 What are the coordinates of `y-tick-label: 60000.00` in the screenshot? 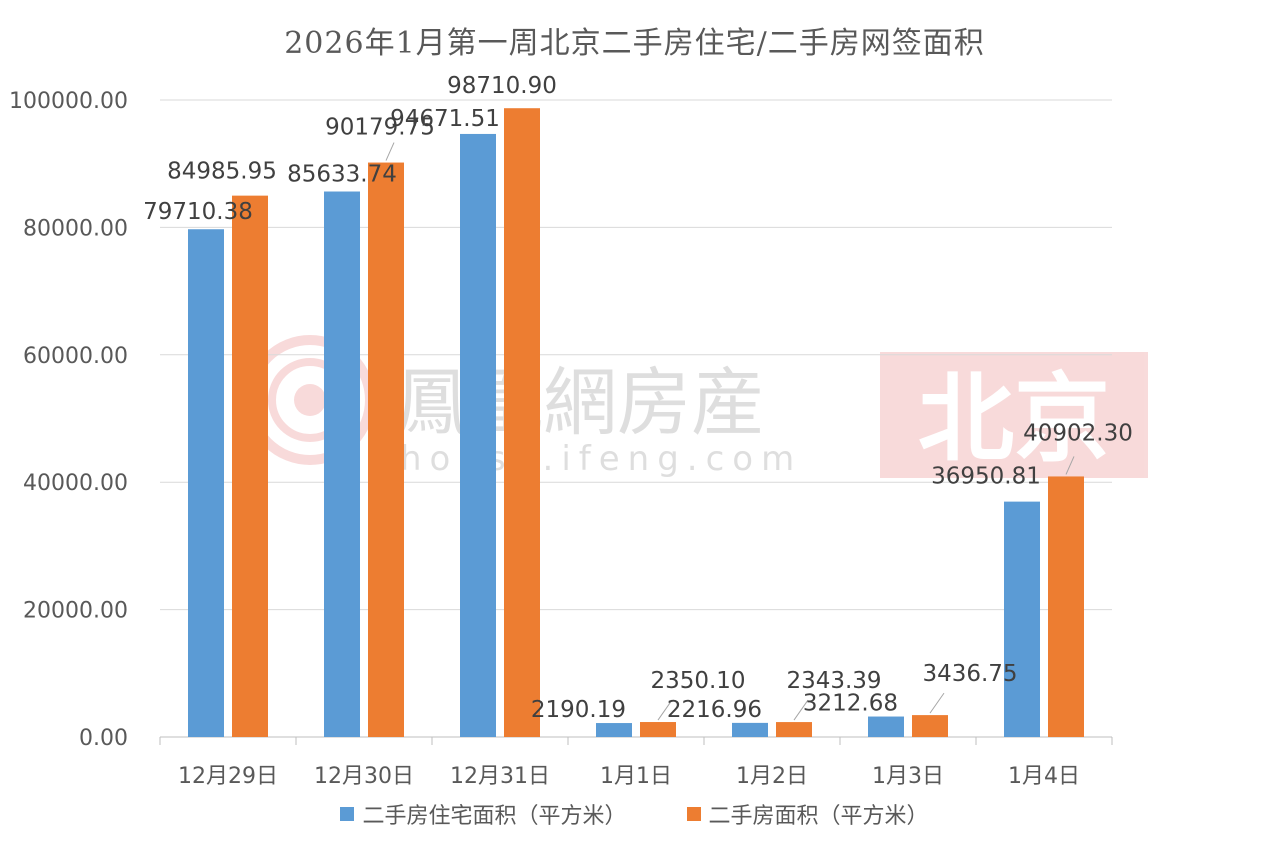 It's located at (75, 356).